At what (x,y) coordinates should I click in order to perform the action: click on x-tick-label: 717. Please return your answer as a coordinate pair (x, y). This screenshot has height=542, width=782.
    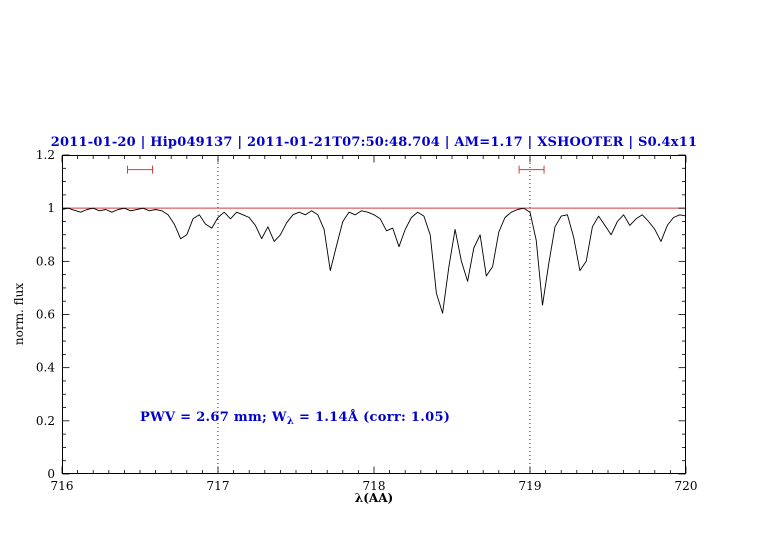
    Looking at the image, I should click on (218, 486).